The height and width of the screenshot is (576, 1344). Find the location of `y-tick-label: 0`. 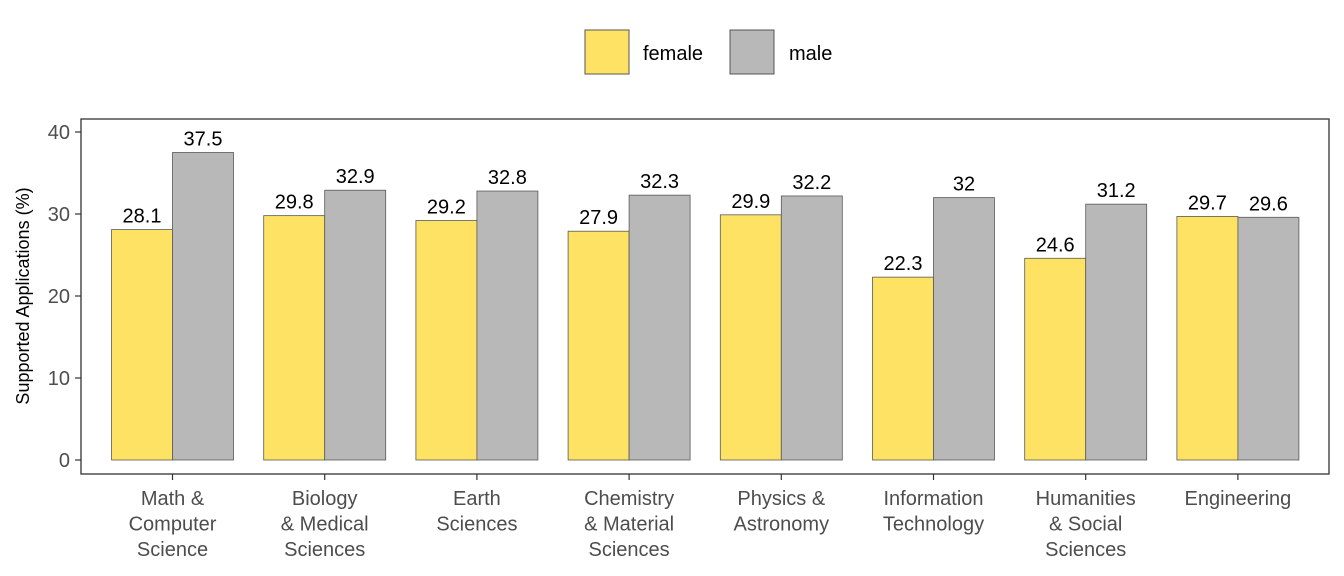

y-tick-label: 0 is located at coordinates (64, 461).